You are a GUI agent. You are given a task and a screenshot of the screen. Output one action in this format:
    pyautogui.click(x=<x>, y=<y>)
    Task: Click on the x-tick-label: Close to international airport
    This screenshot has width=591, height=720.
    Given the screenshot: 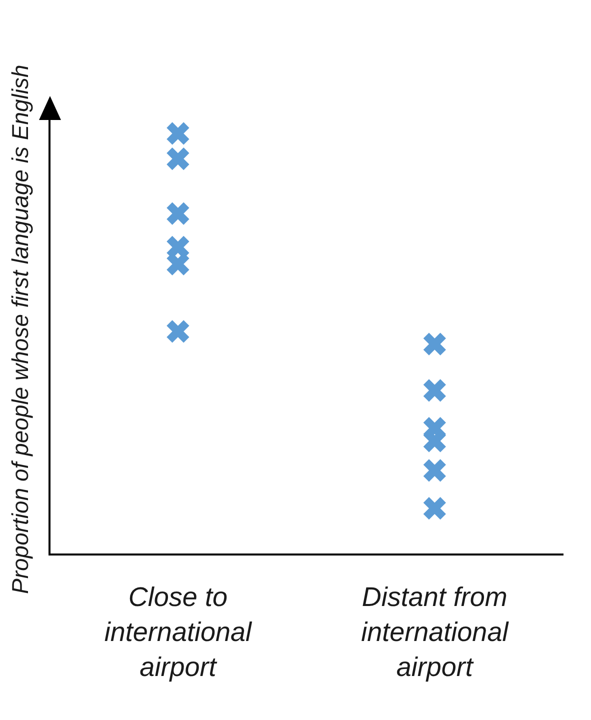 What is the action you would take?
    pyautogui.click(x=178, y=632)
    